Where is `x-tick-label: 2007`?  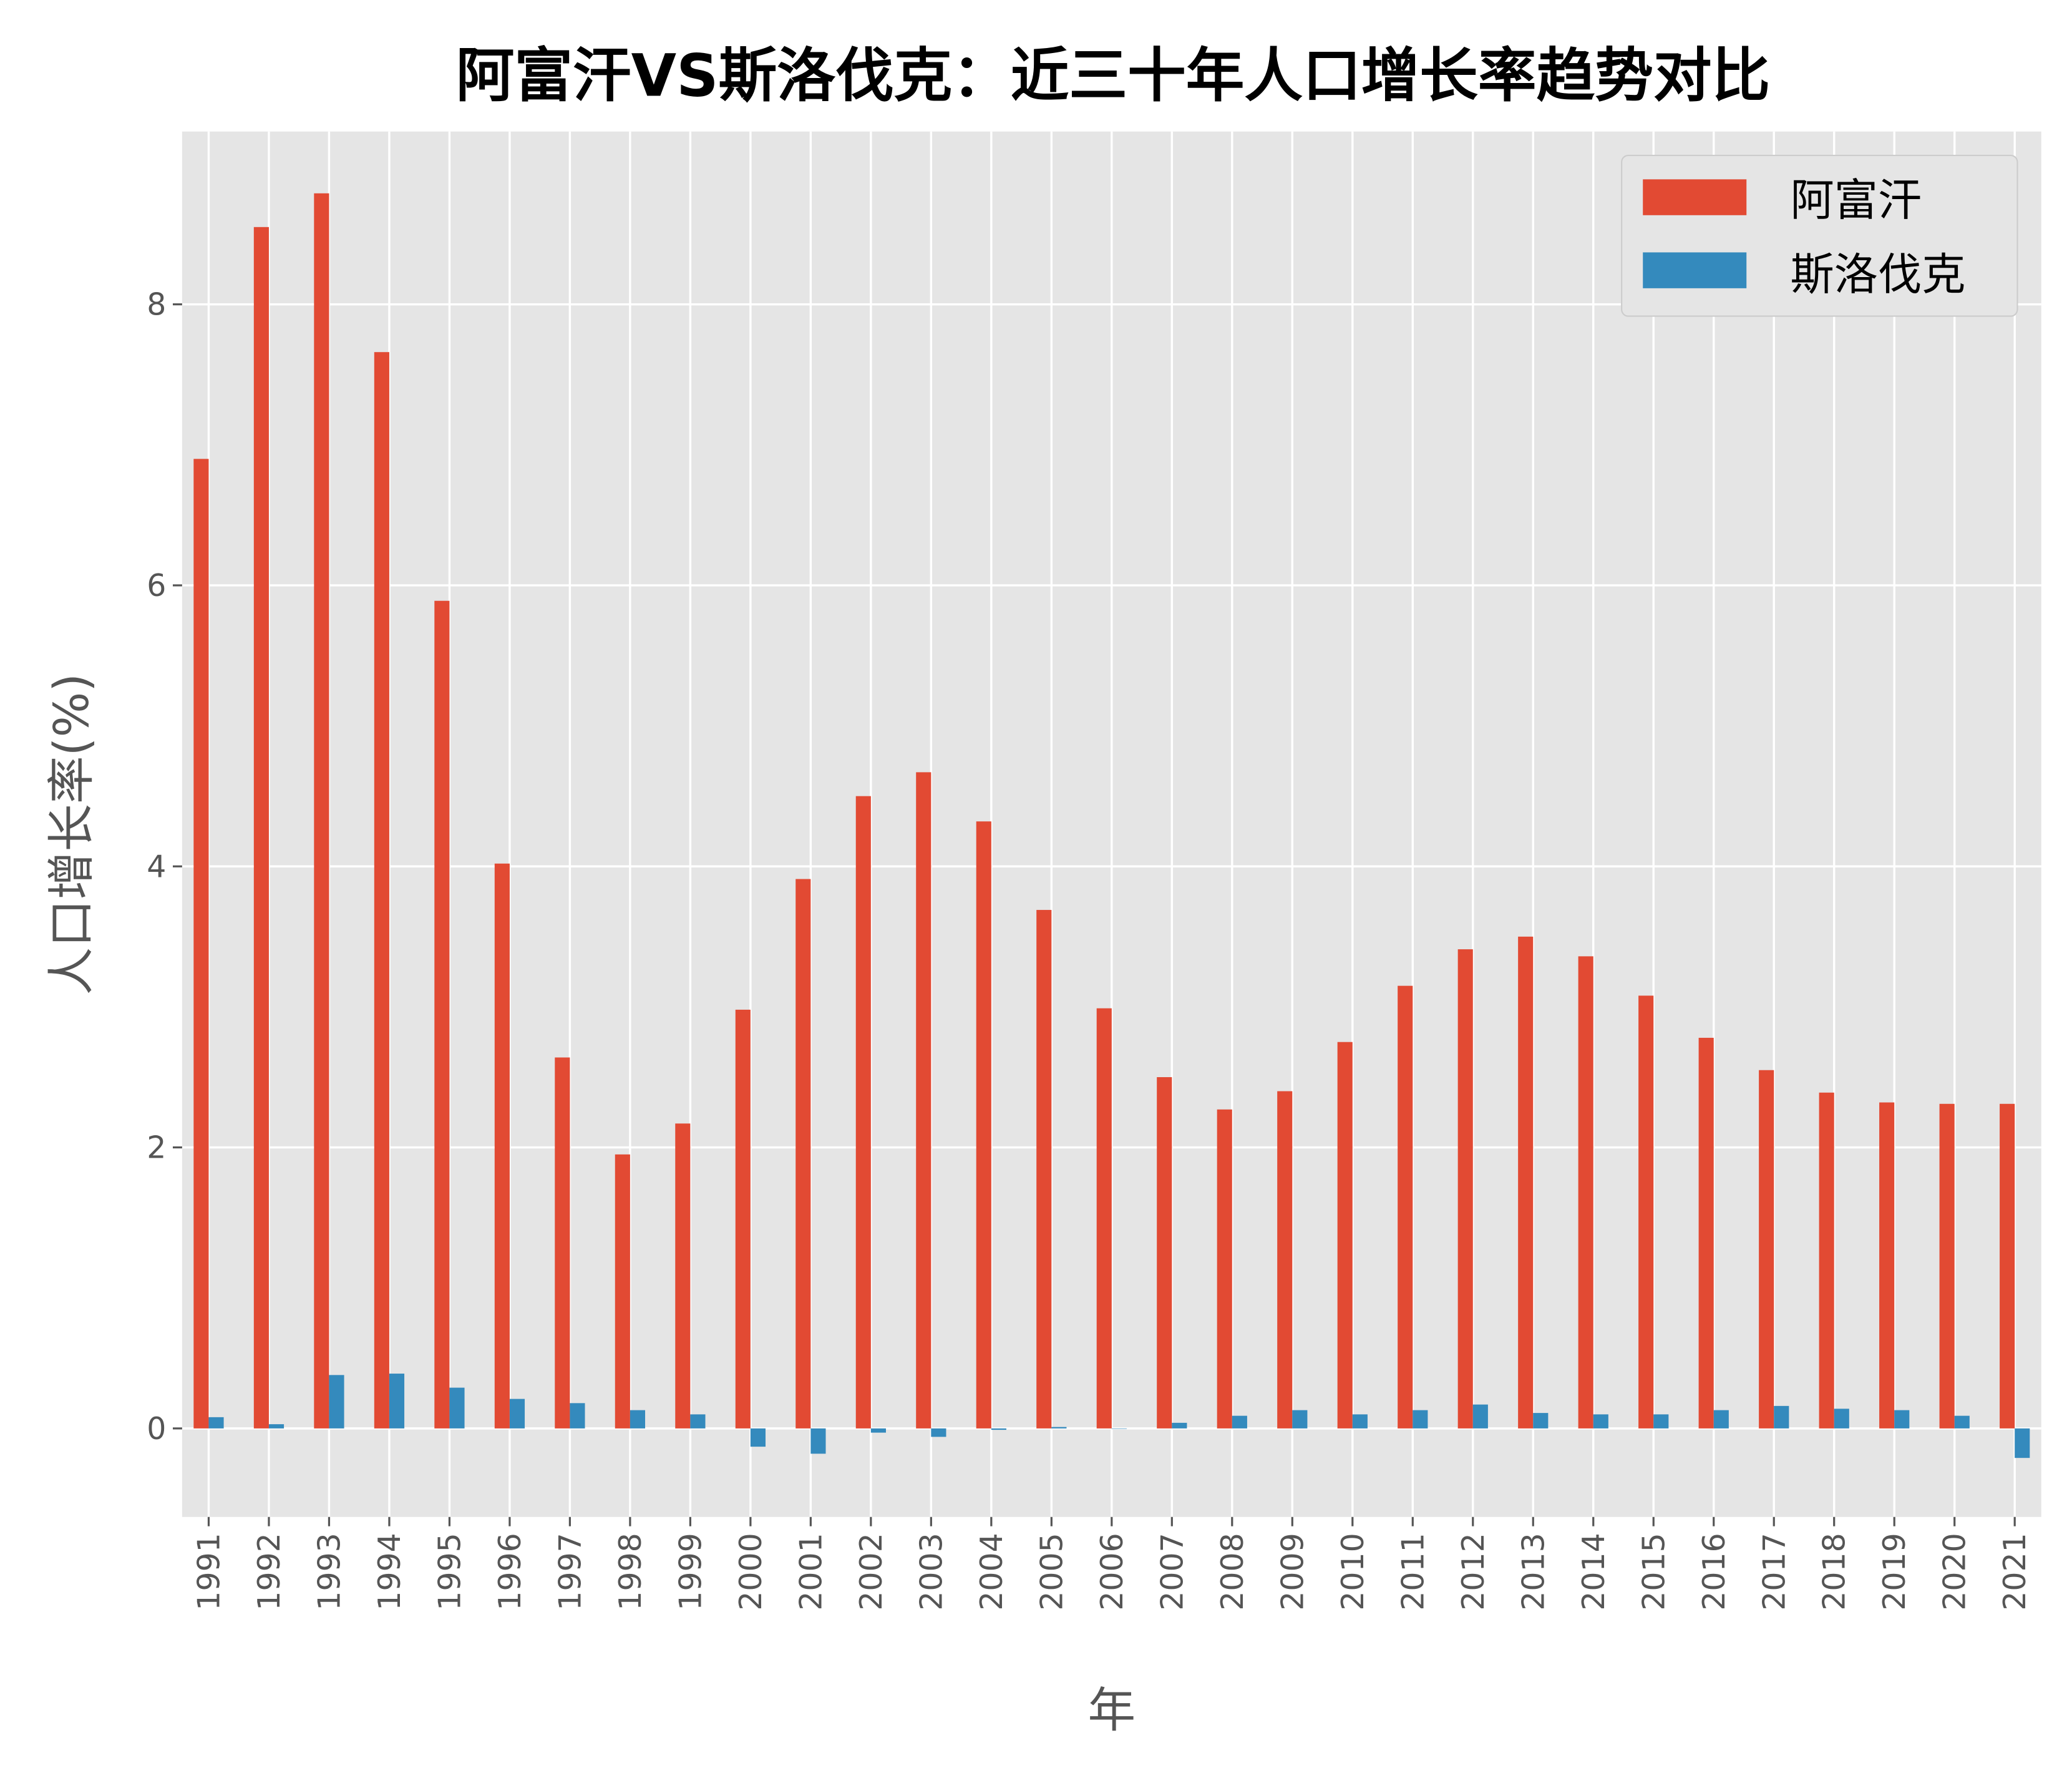 x-tick-label: 2007 is located at coordinates (1172, 1572).